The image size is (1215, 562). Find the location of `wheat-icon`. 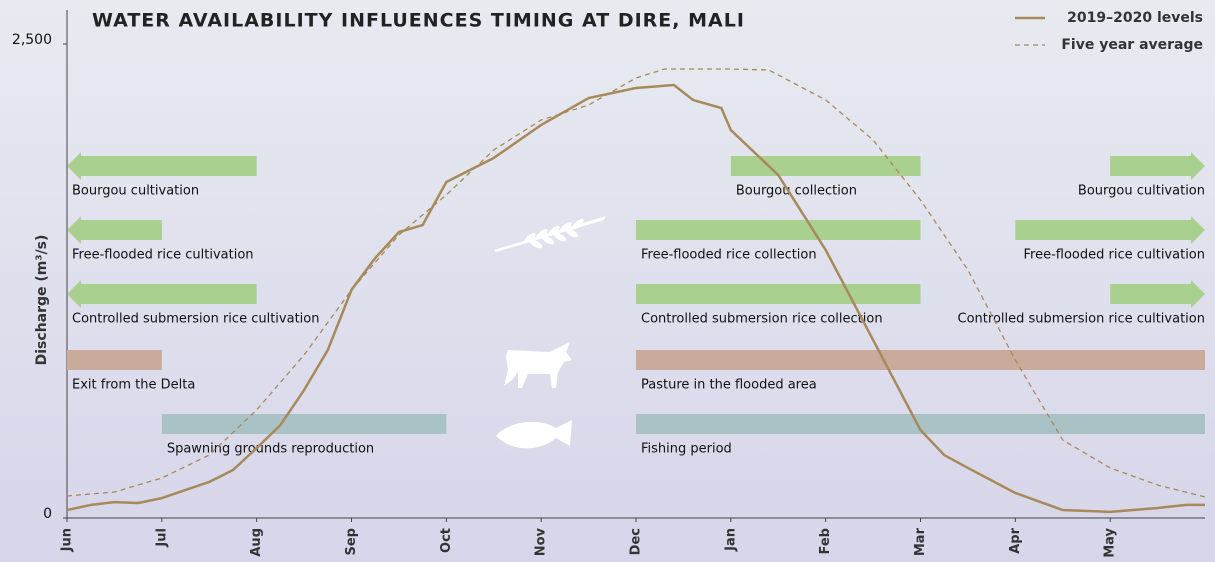

wheat-icon is located at coordinates (550, 234).